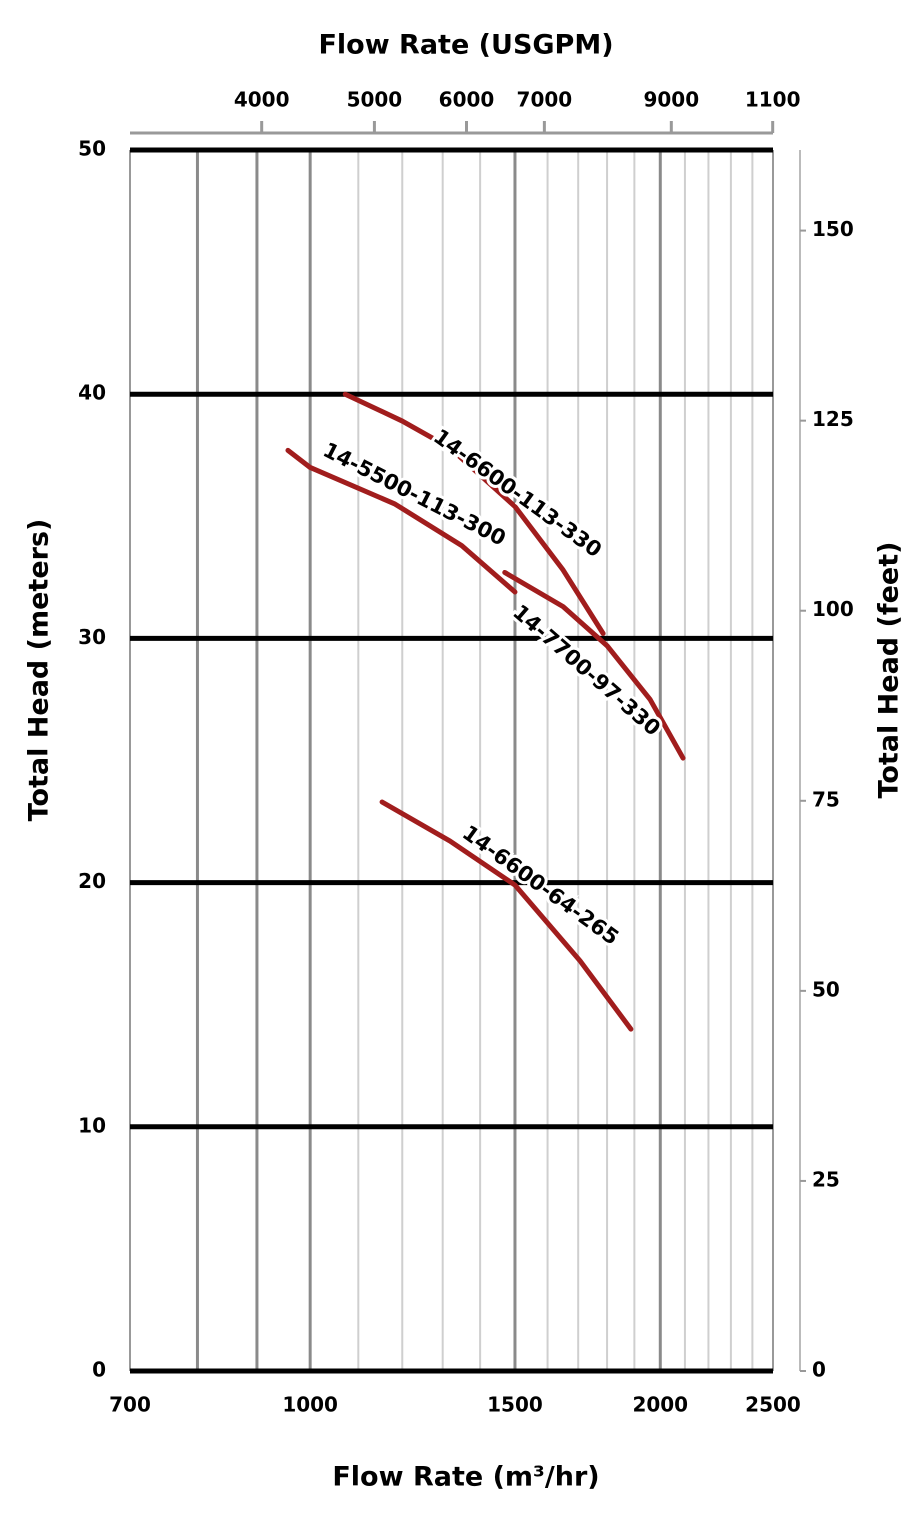 The height and width of the screenshot is (1524, 913). I want to click on y-tick-label: 0, so click(99, 1370).